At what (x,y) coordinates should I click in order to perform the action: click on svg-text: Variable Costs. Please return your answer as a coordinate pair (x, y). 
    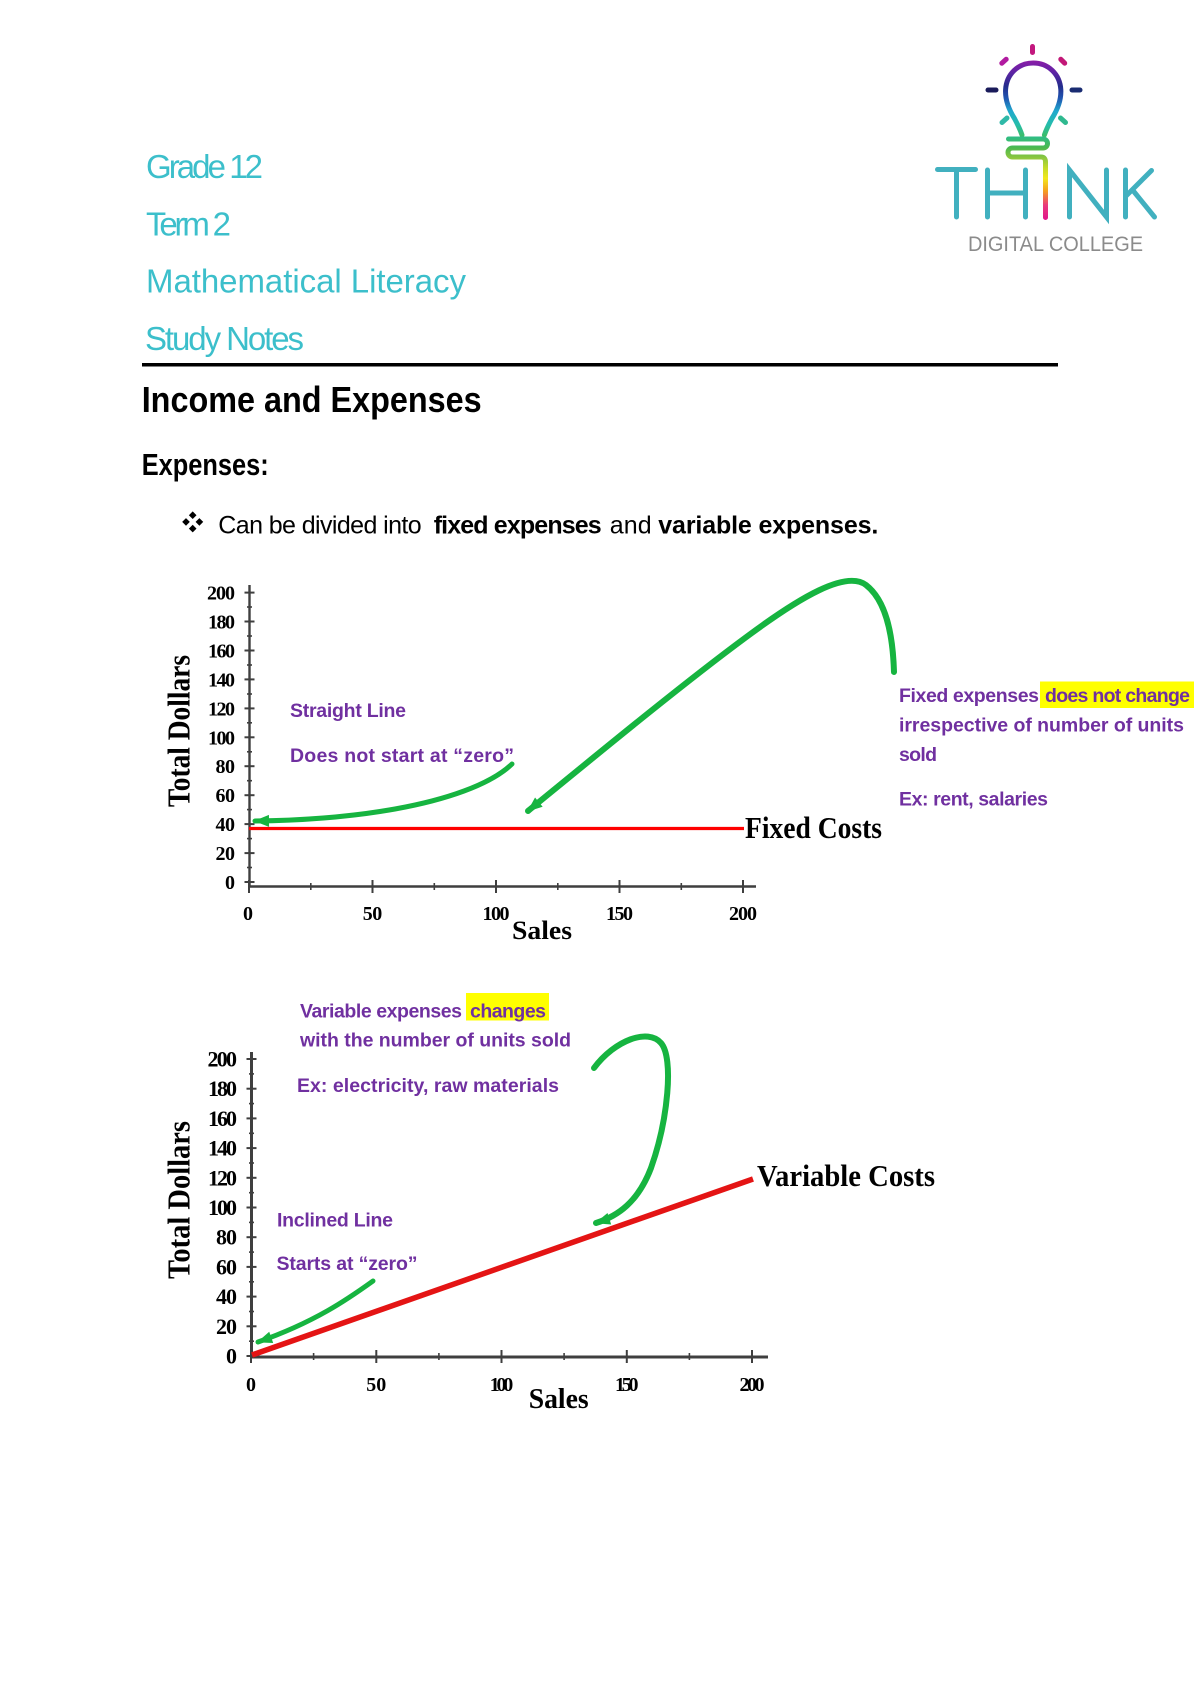
    Looking at the image, I should click on (846, 1175).